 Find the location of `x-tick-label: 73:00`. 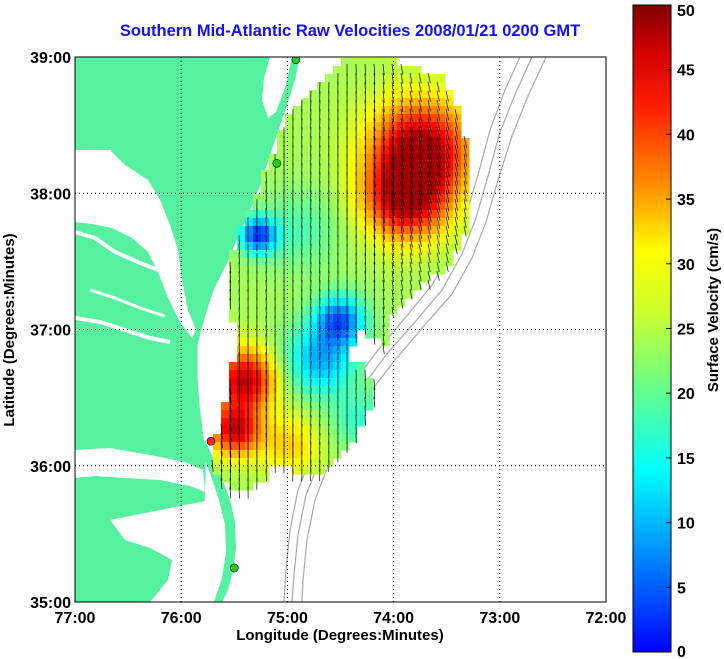

x-tick-label: 73:00 is located at coordinates (499, 618).